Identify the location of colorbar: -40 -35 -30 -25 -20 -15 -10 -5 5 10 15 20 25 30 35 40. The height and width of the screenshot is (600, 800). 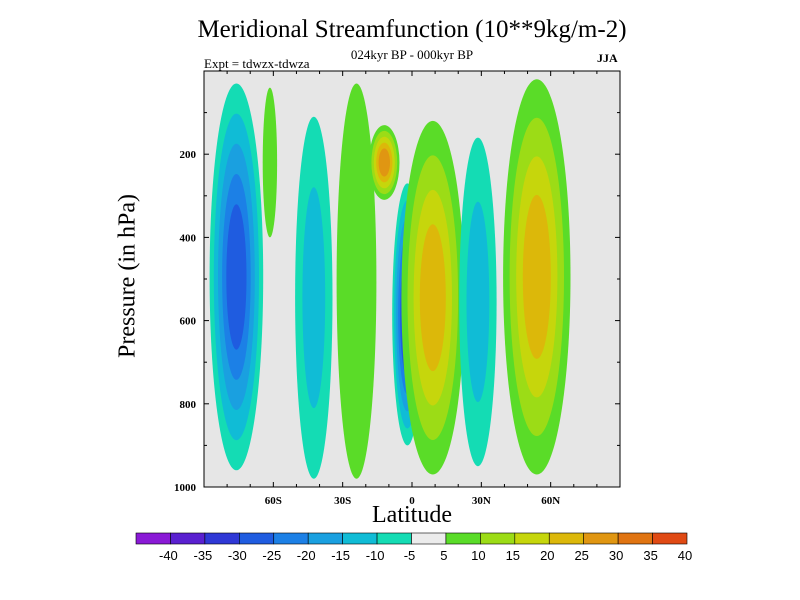
(413, 547).